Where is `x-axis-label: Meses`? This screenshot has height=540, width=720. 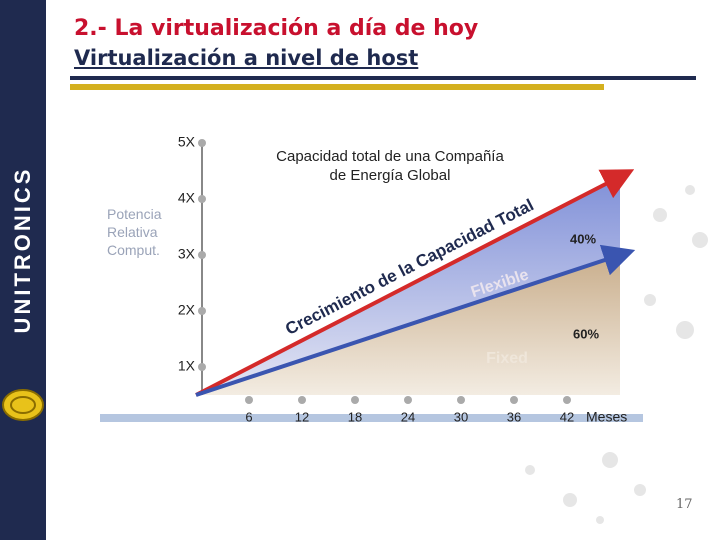 x-axis-label: Meses is located at coordinates (606, 417).